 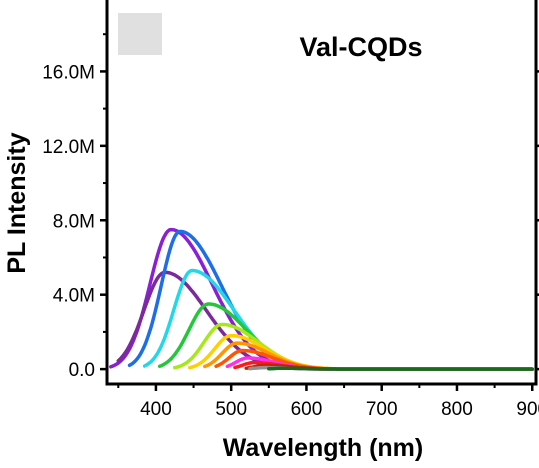 I want to click on y-tick-label: 8.0M, so click(x=74, y=221).